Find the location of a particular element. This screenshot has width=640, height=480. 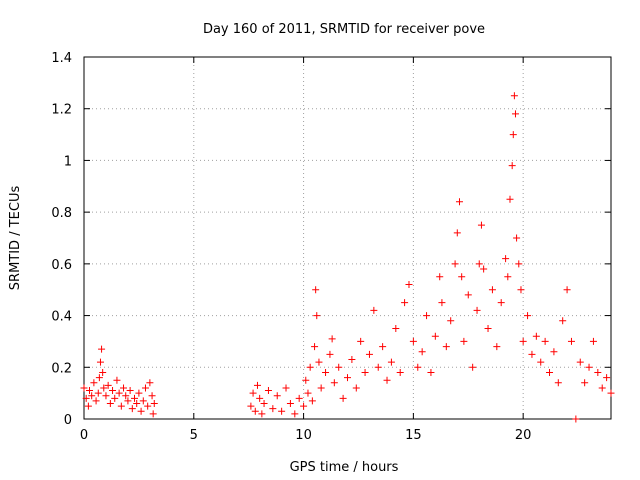

y-tick-label: 1 is located at coordinates (68, 161).